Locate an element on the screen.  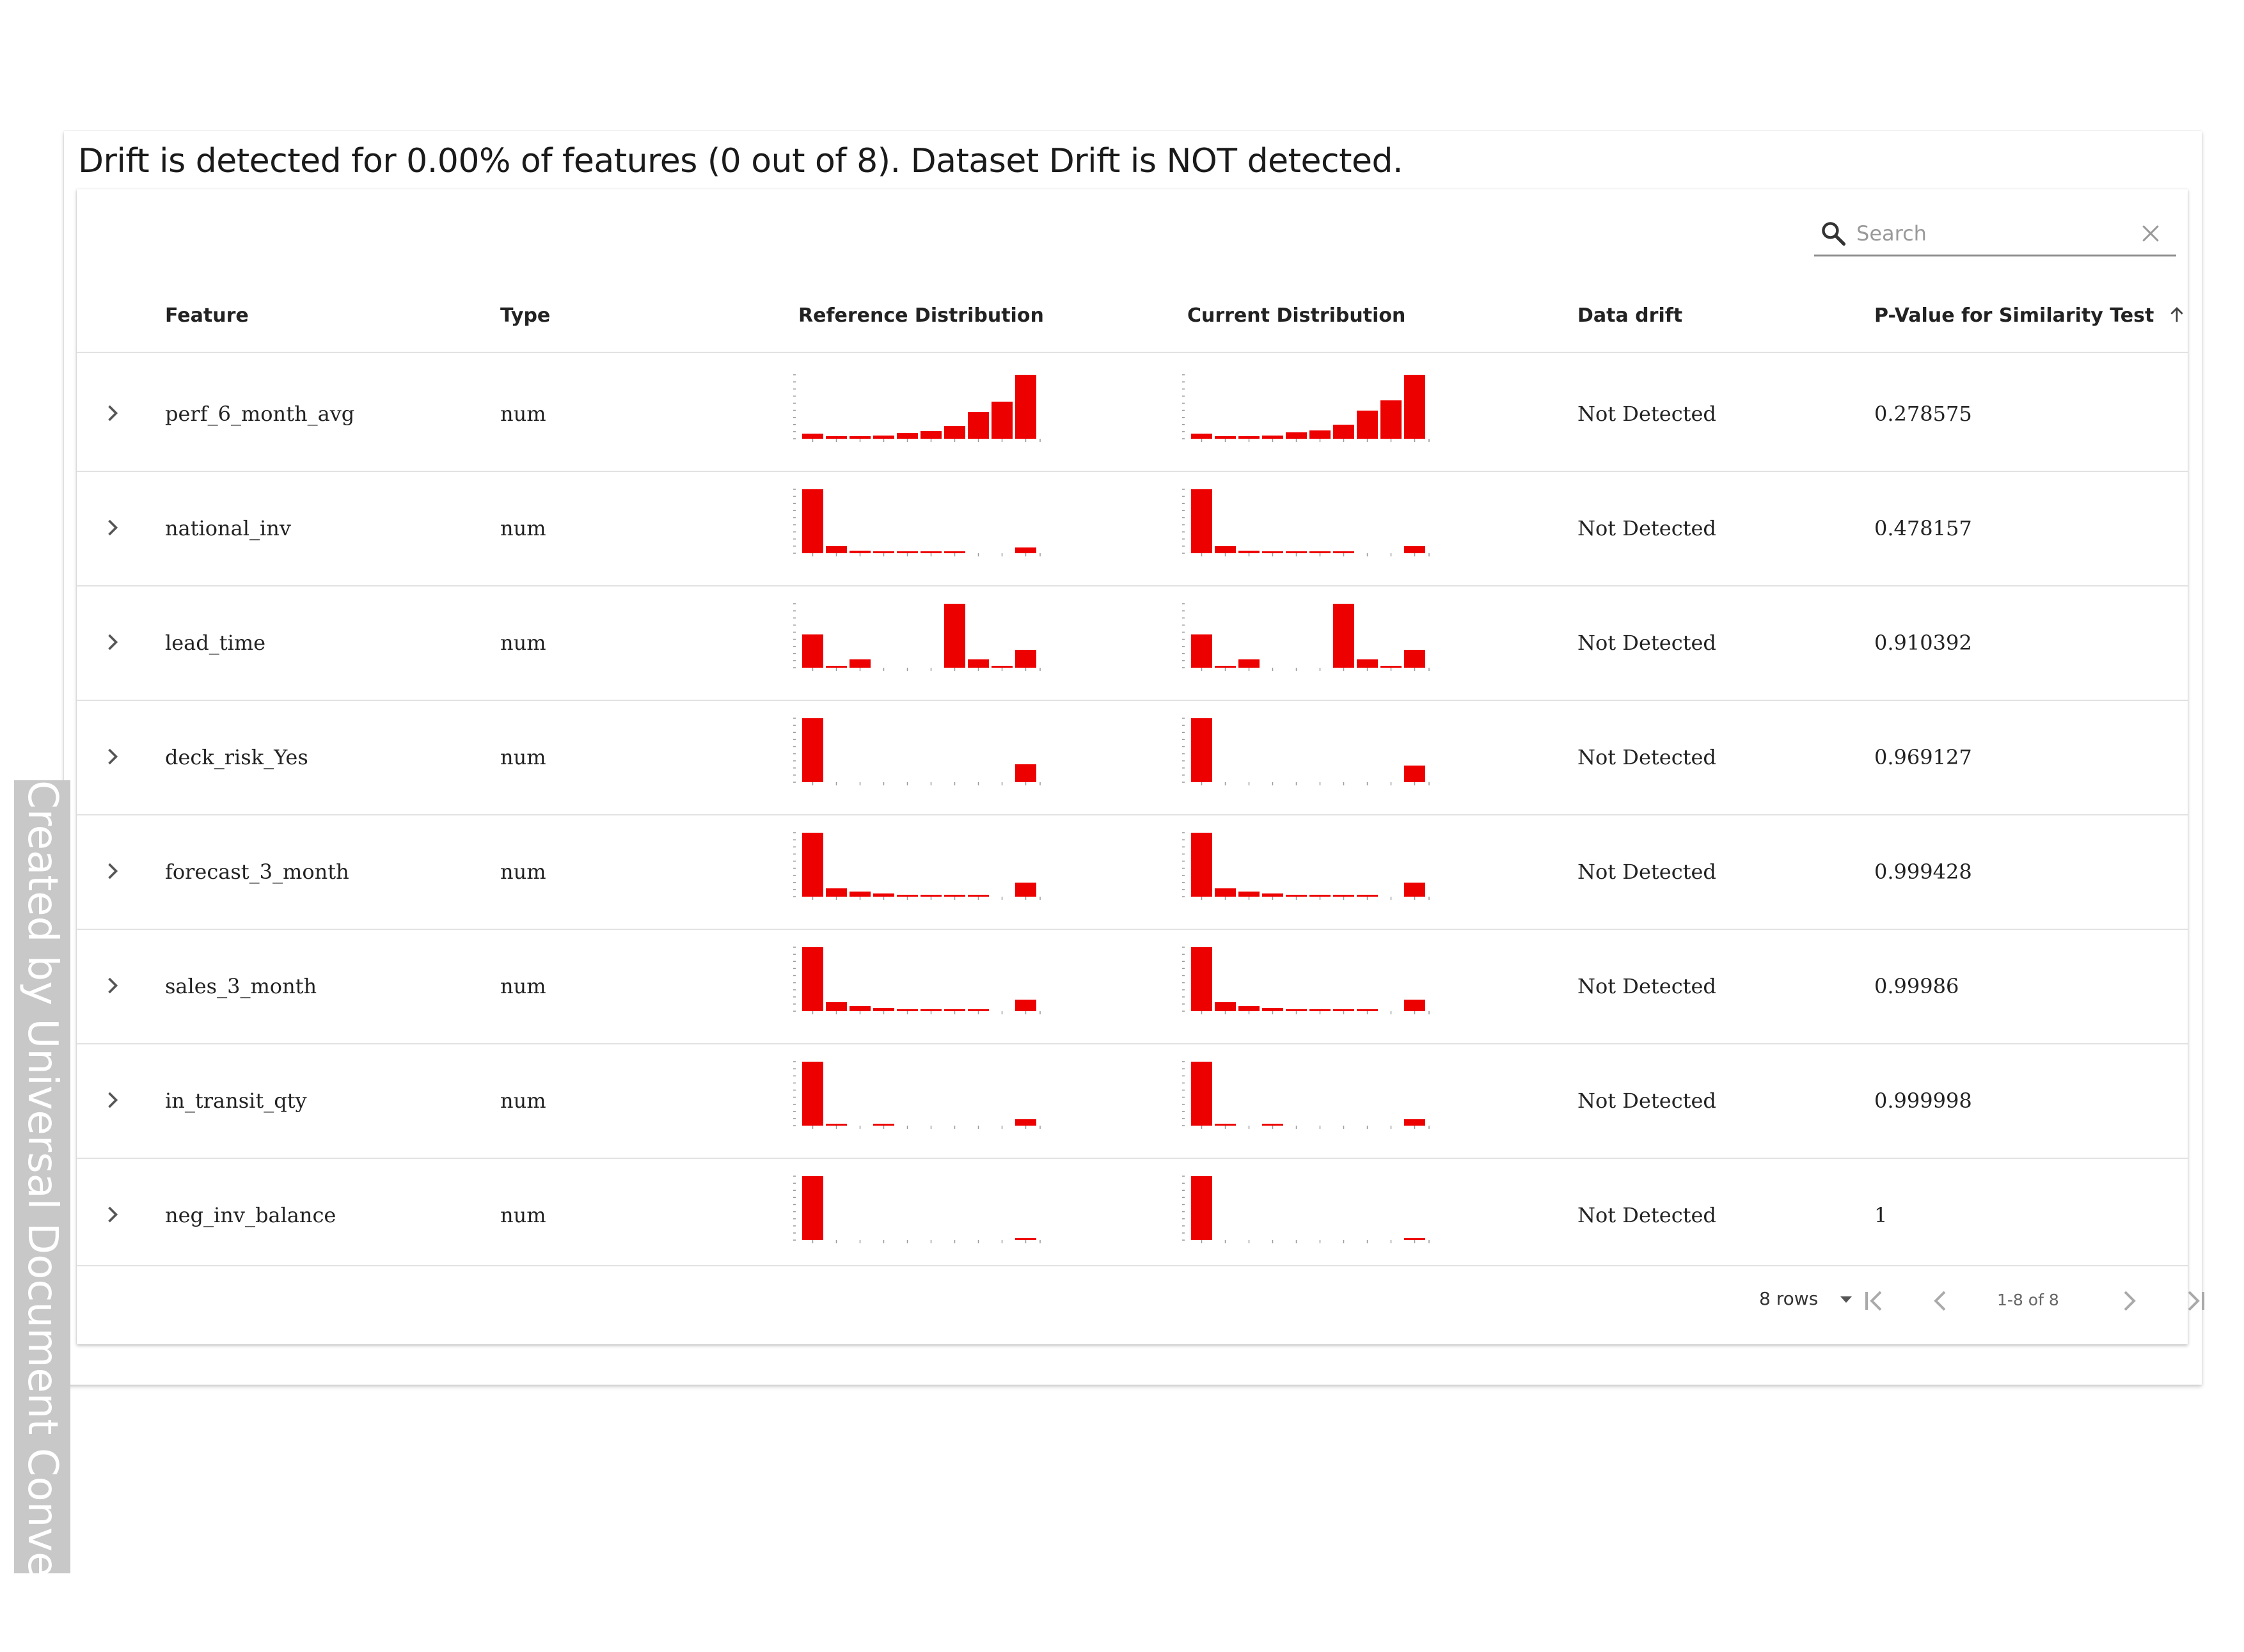
p-value-cell: 0.478157 is located at coordinates (1923, 528).